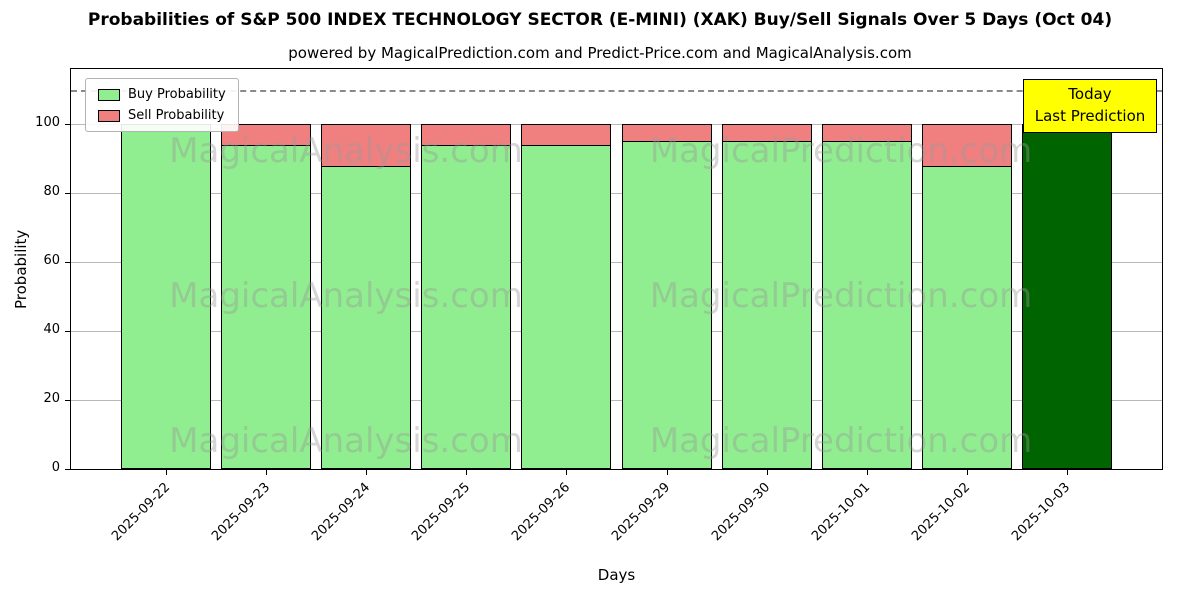 The image size is (1200, 600). I want to click on y-tick-label: 80, so click(51, 192).